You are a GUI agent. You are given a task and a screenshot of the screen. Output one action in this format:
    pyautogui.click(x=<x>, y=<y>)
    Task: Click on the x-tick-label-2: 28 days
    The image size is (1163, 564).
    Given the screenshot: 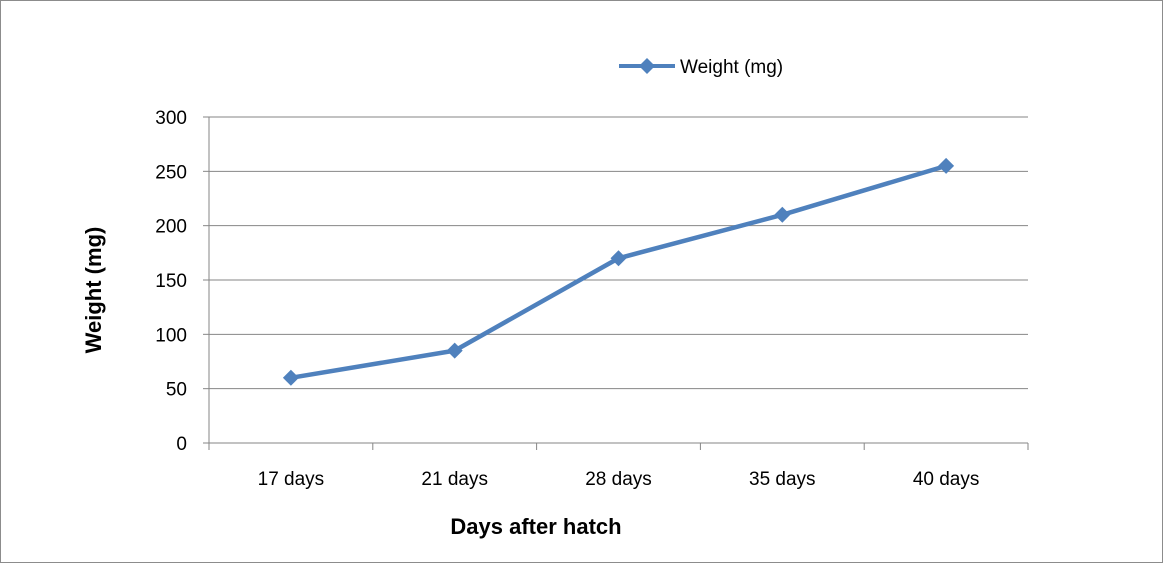 What is the action you would take?
    pyautogui.click(x=618, y=479)
    